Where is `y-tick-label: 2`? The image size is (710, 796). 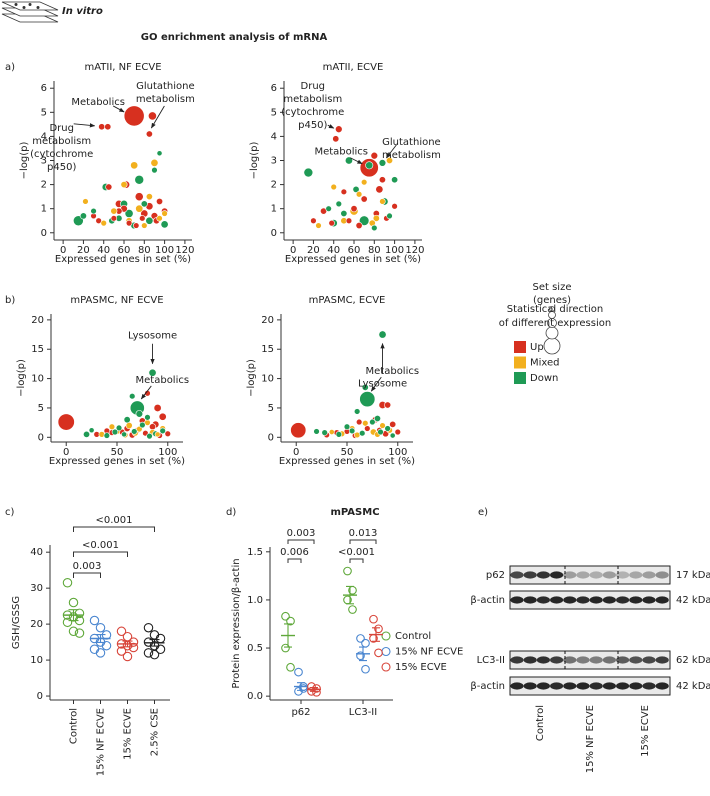 y-tick-label: 2 is located at coordinates (44, 185).